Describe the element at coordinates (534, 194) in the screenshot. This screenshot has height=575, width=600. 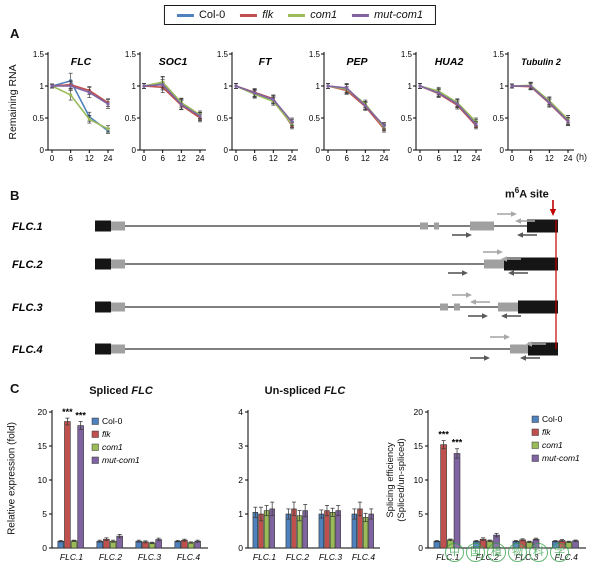
I see `m6a-post: A site` at that location.